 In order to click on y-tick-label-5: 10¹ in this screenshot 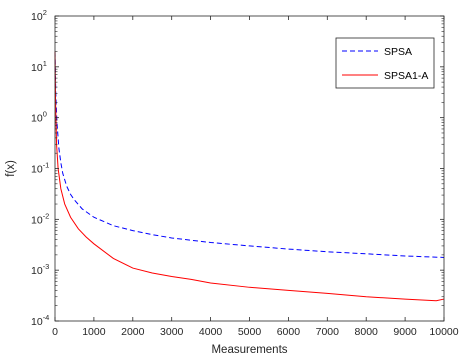, I will do `click(39, 66)`.